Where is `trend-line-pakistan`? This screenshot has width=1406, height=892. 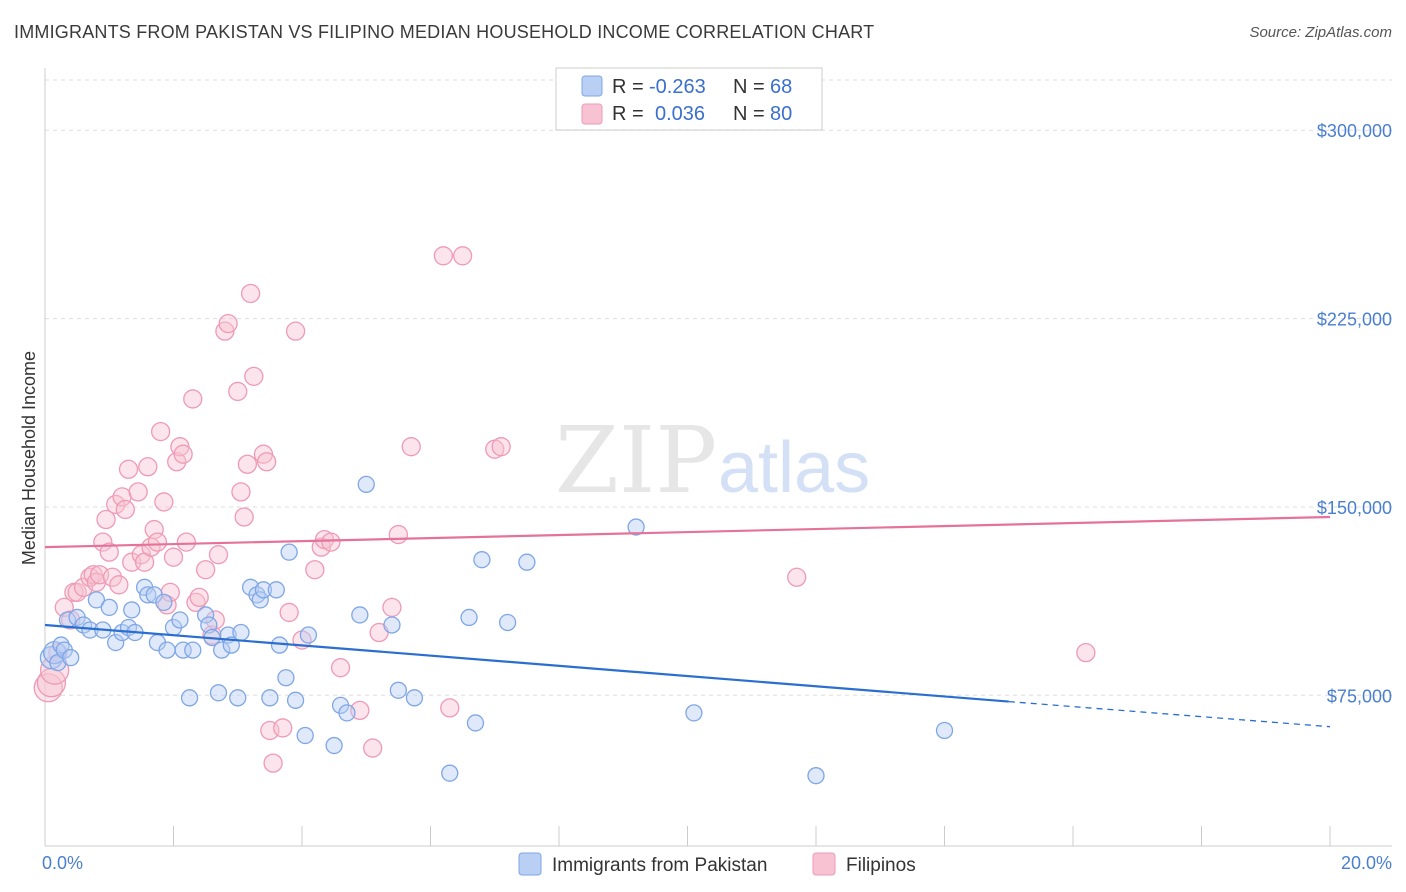
trend-line-pakistan is located at coordinates (526, 663).